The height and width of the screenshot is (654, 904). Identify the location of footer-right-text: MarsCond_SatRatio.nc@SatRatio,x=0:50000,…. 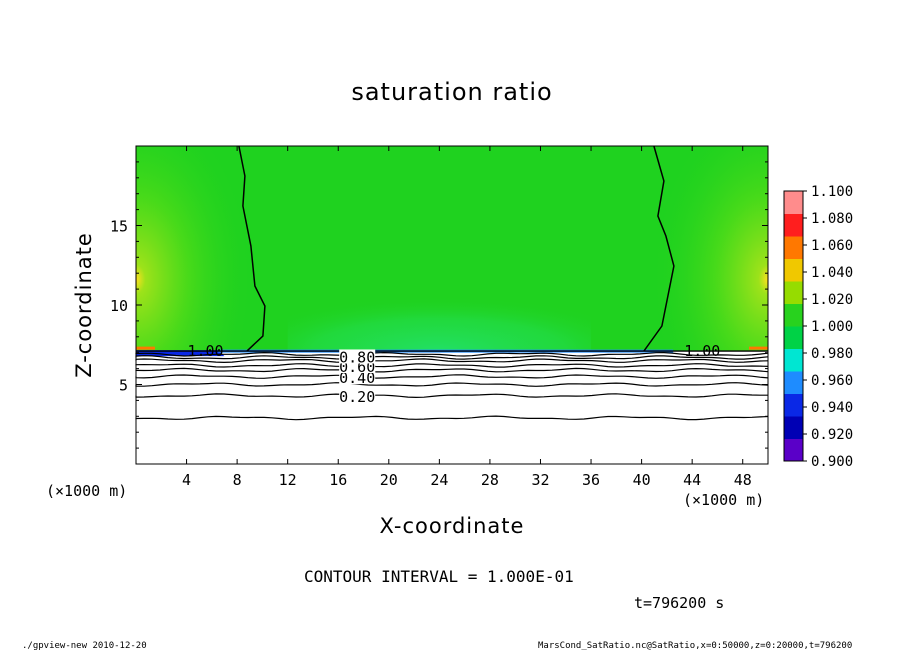
(695, 646).